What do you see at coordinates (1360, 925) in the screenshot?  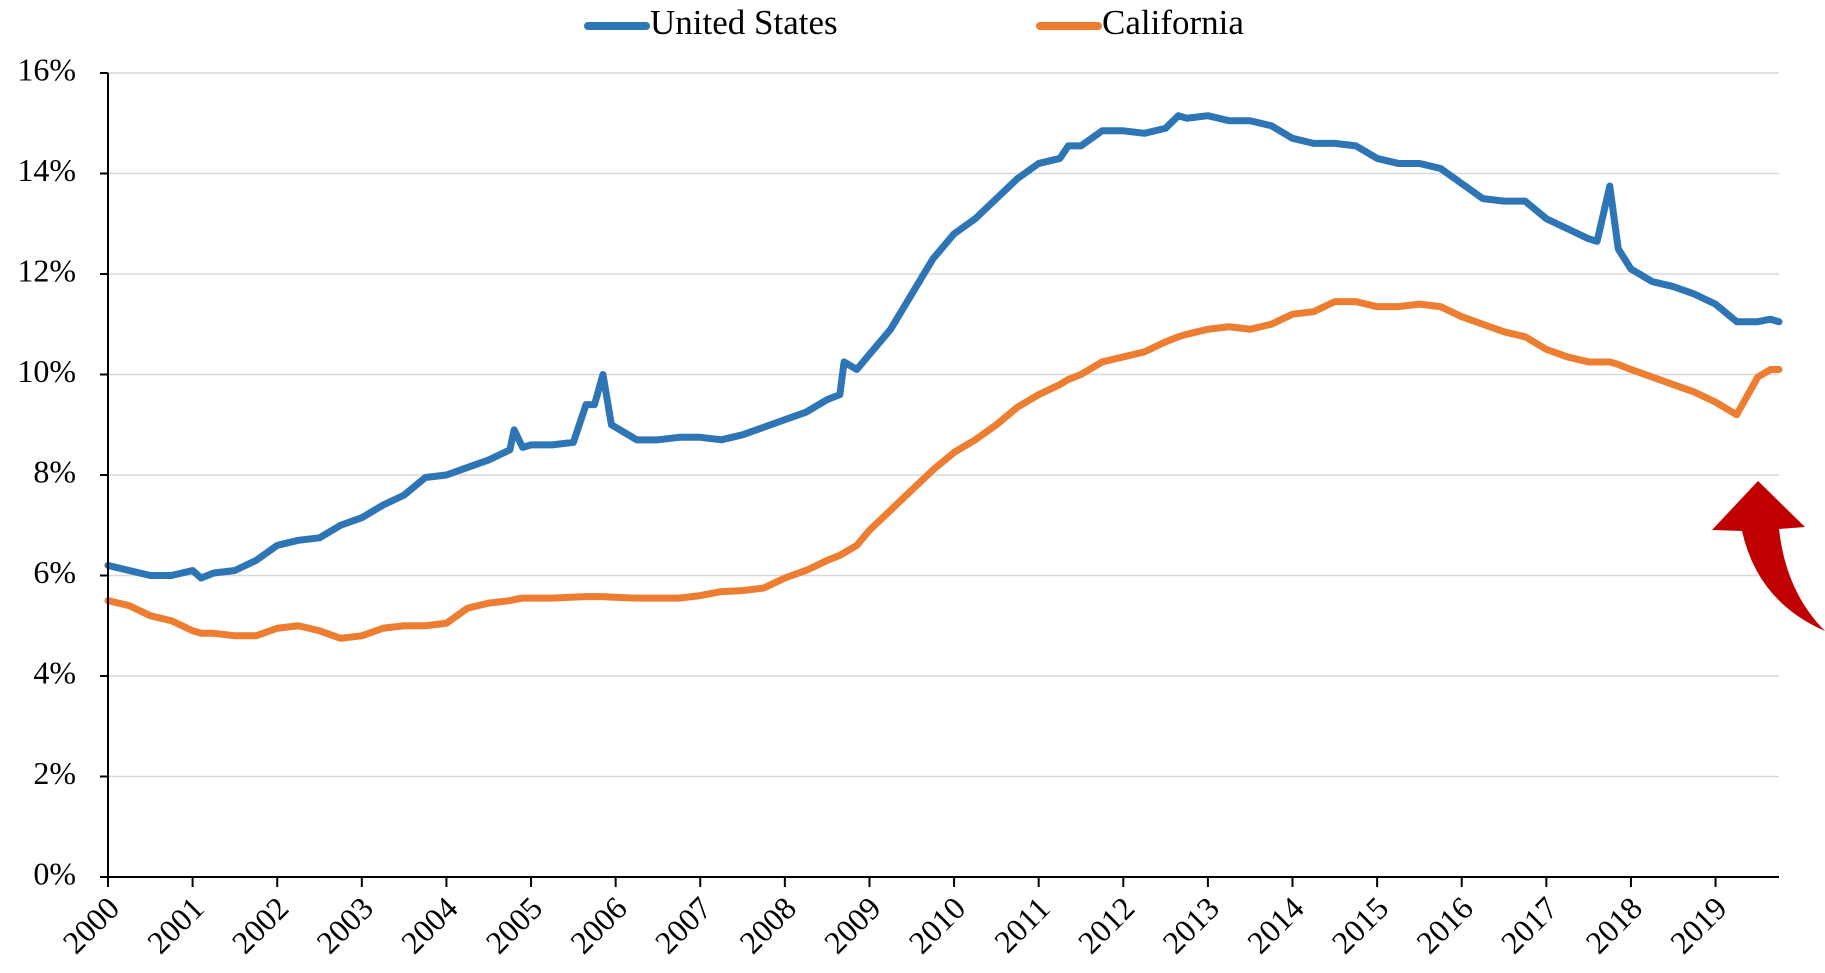 I see `x-tick-label: 2015` at bounding box center [1360, 925].